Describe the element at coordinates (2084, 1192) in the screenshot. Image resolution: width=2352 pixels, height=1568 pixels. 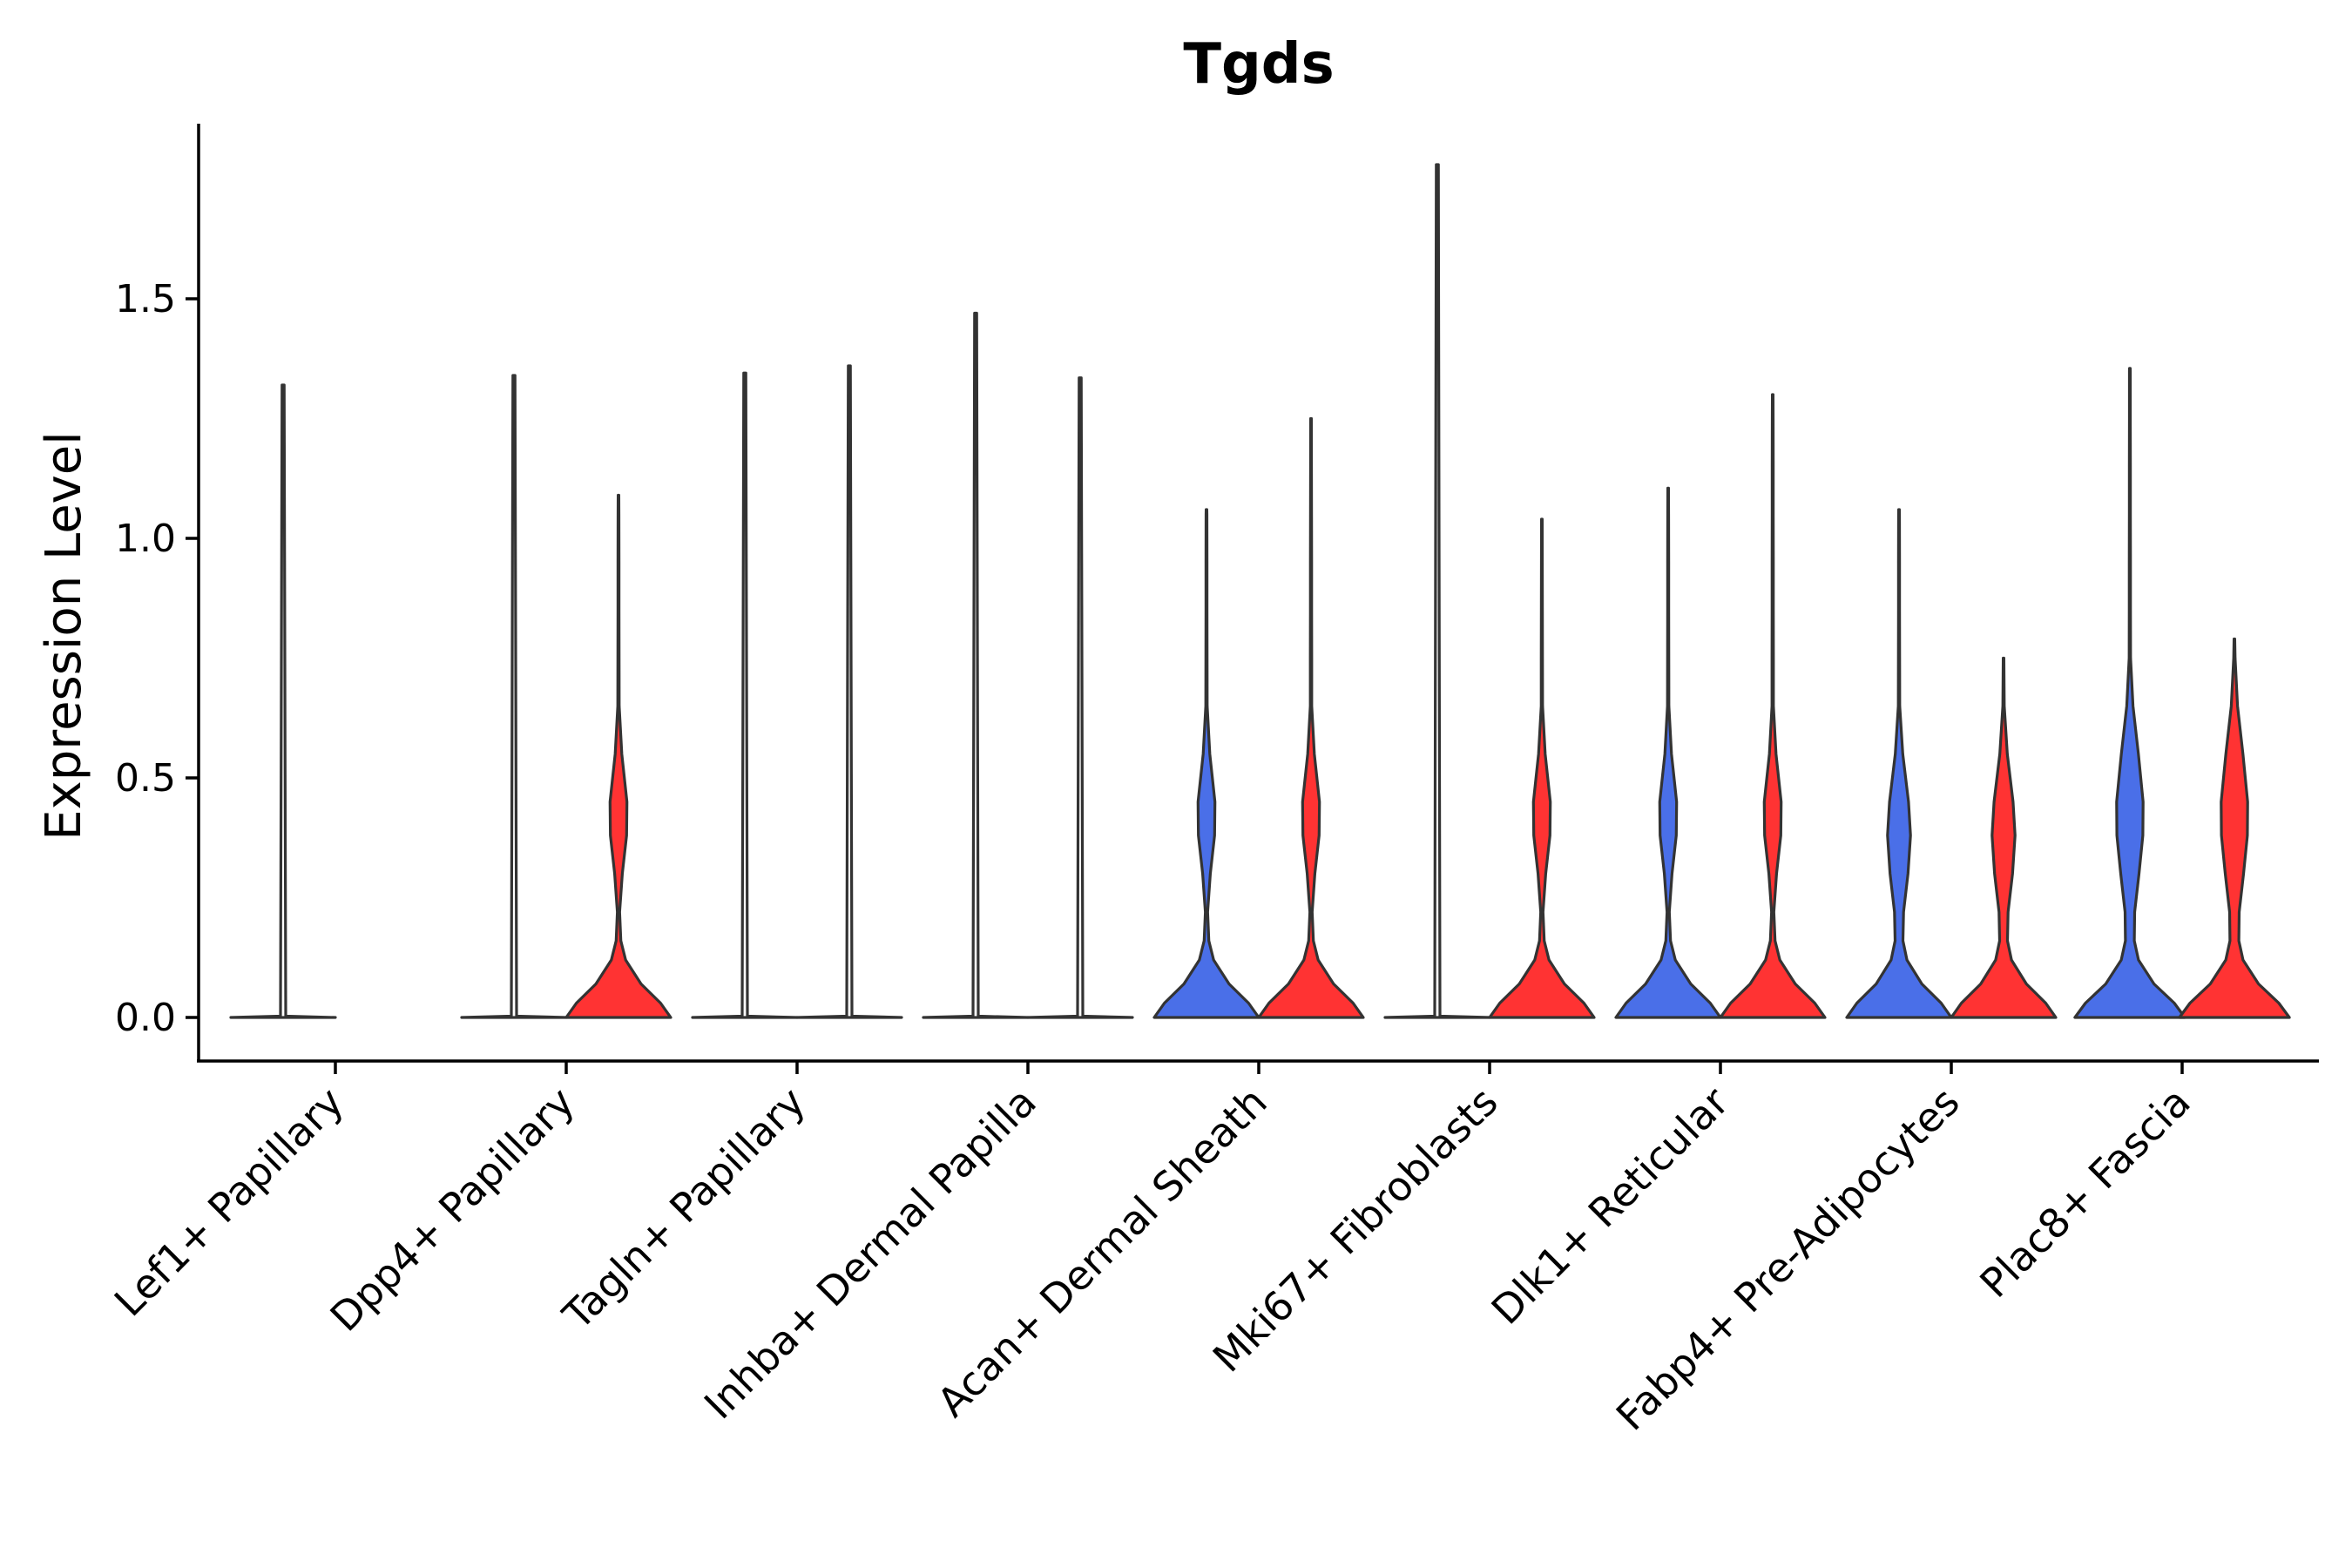
I see `x-tick-label: Plac8+ Fascia` at that location.